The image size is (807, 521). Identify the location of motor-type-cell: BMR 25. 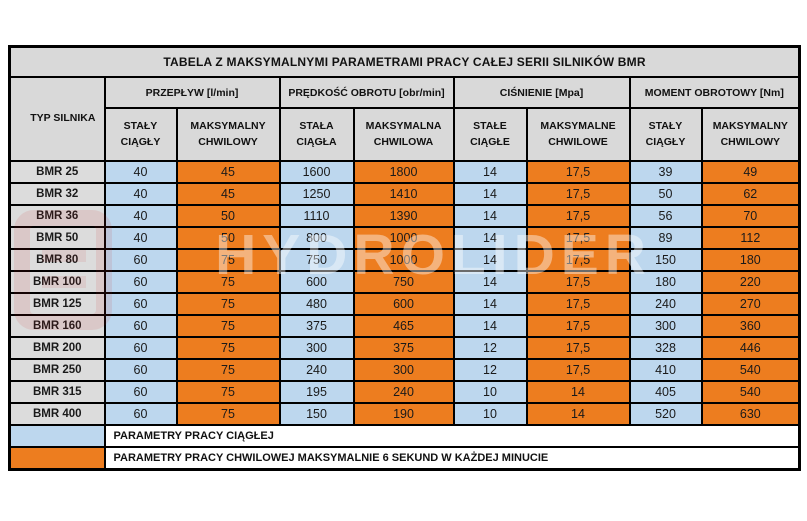
(57, 172).